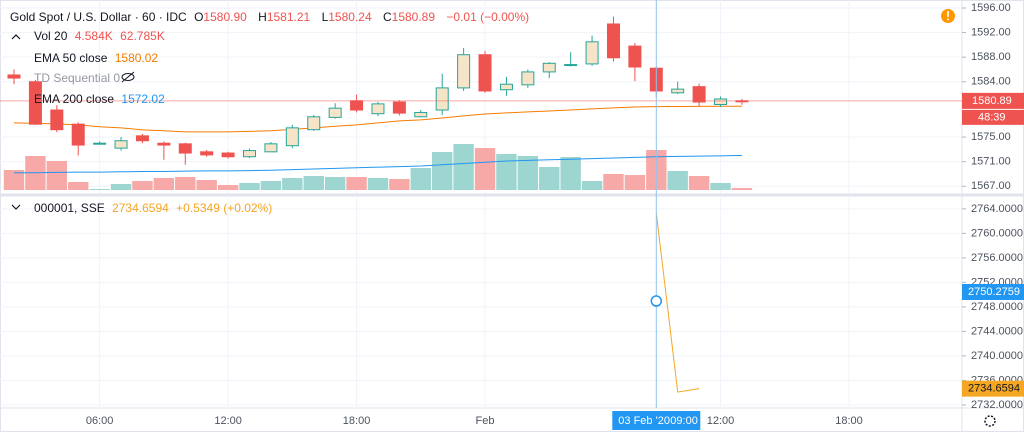  I want to click on crosshair-price: 2750.2759, so click(994, 292).